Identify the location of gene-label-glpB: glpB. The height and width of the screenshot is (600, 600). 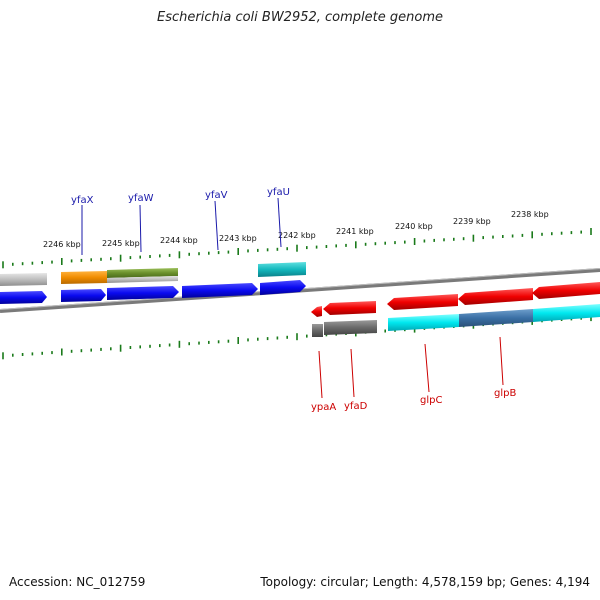
(505, 393).